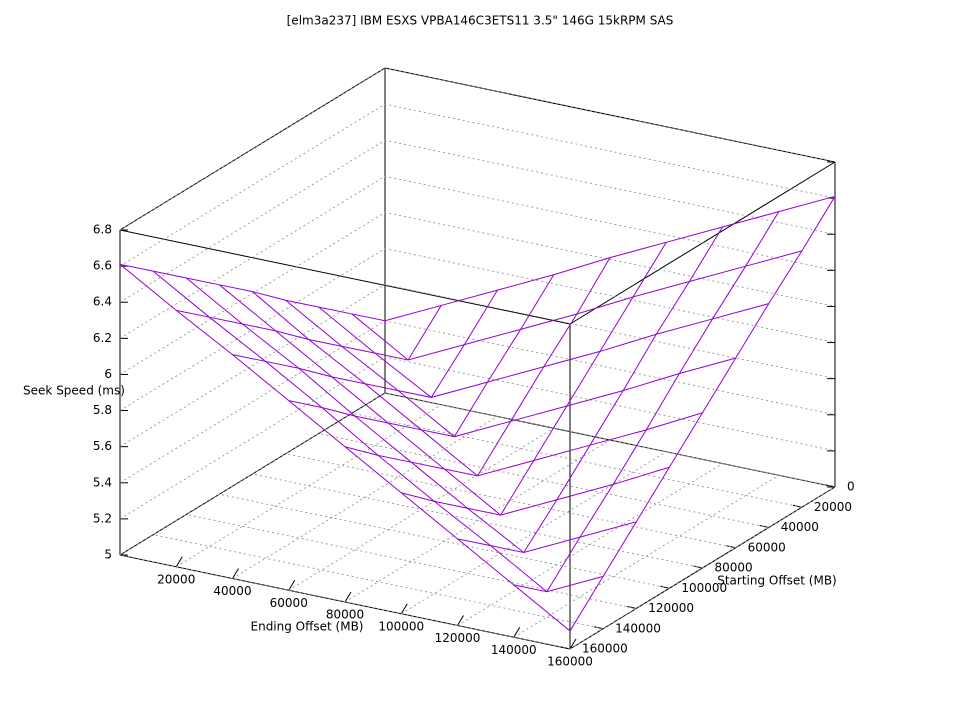  What do you see at coordinates (102, 446) in the screenshot?
I see `z-tick-label: 5.6` at bounding box center [102, 446].